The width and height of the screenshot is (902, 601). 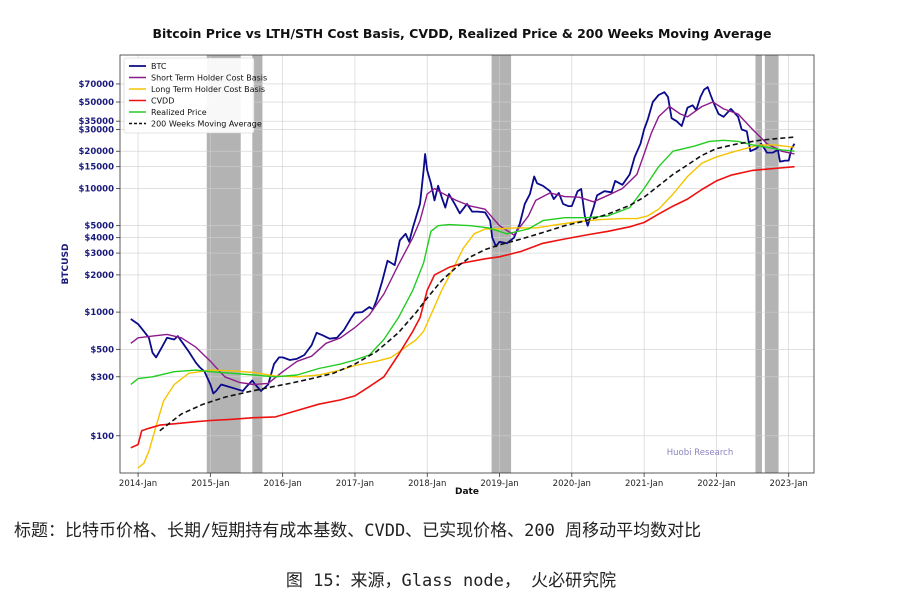 I want to click on y-tick-label-8: $10000, so click(x=97, y=189).